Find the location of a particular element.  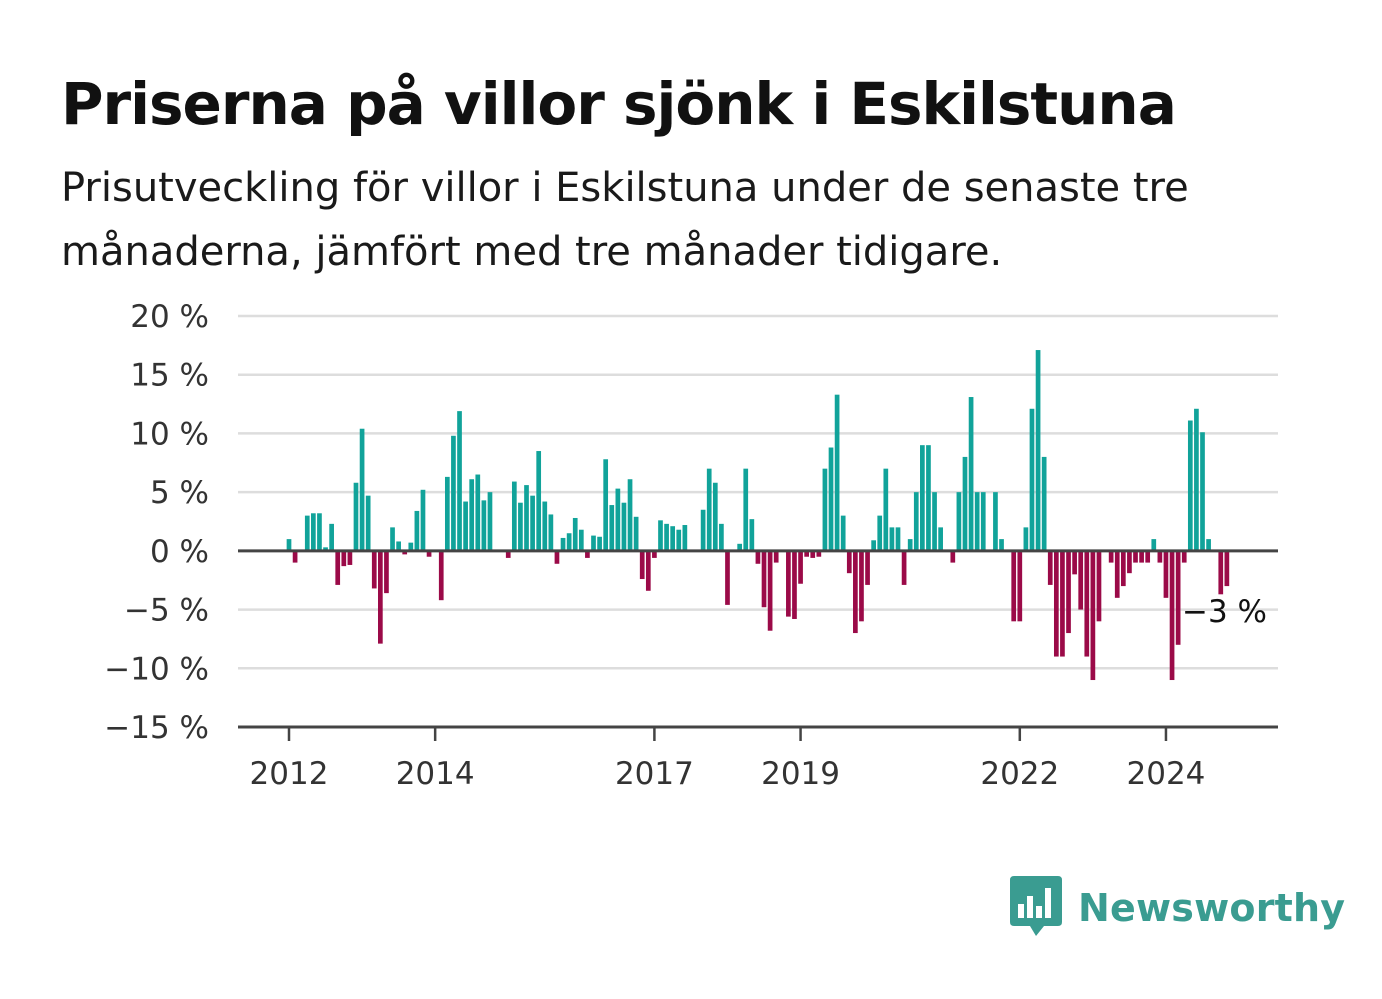

y-tick-label: 5 % is located at coordinates (179, 493).